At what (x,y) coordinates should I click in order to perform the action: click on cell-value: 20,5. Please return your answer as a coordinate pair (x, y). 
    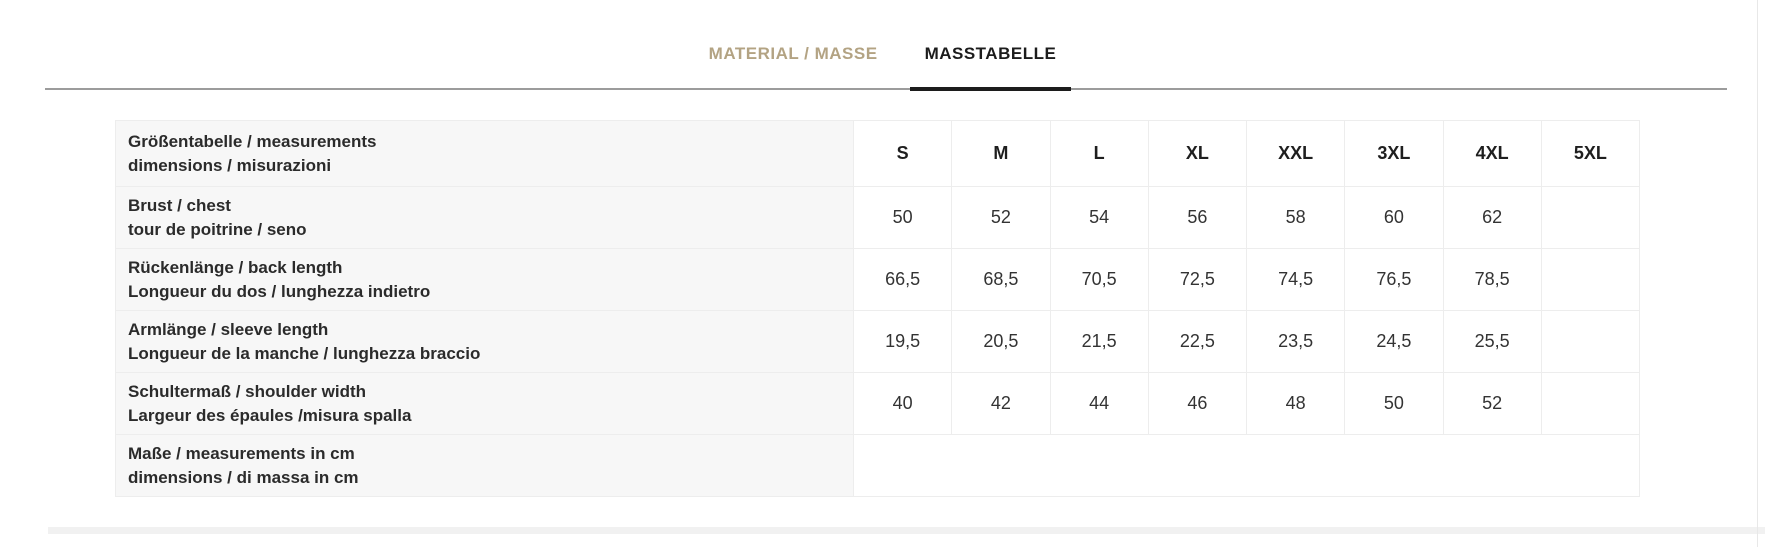
    Looking at the image, I should click on (1001, 341).